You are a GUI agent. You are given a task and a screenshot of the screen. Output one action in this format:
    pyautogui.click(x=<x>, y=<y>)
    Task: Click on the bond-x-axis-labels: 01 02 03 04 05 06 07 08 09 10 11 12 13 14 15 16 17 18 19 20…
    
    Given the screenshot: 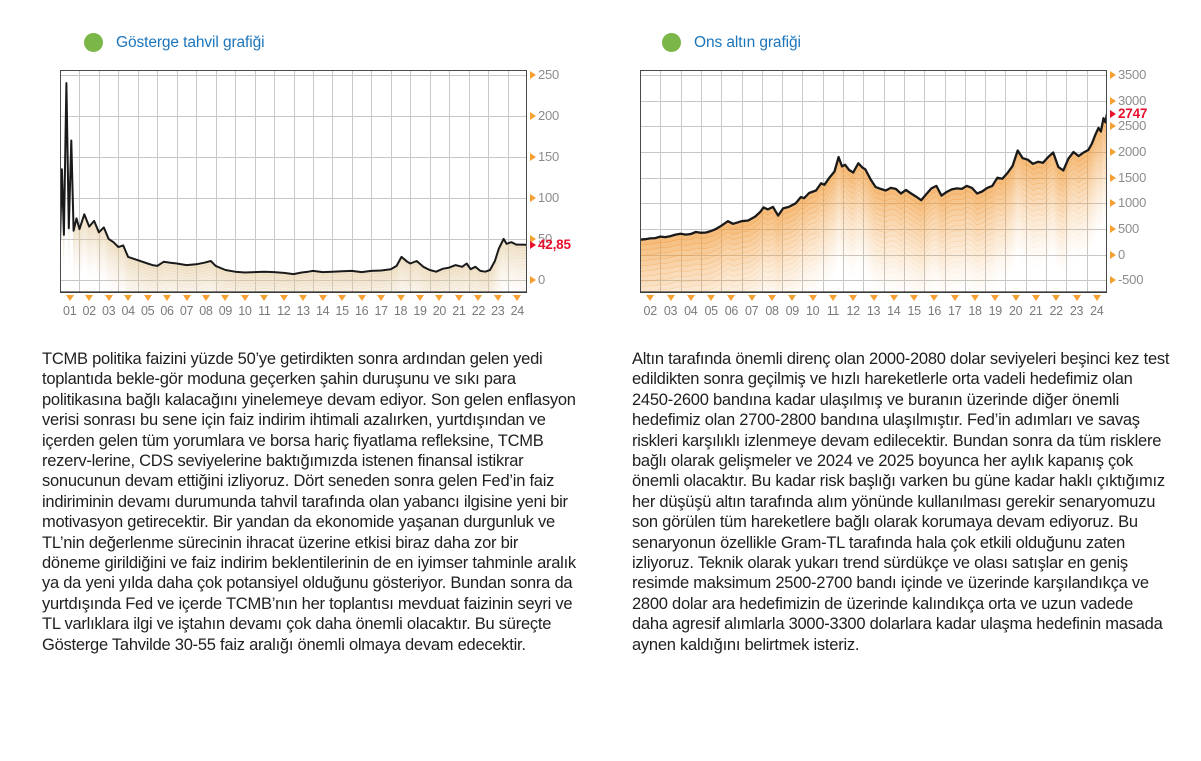 What is the action you would take?
    pyautogui.click(x=293, y=308)
    